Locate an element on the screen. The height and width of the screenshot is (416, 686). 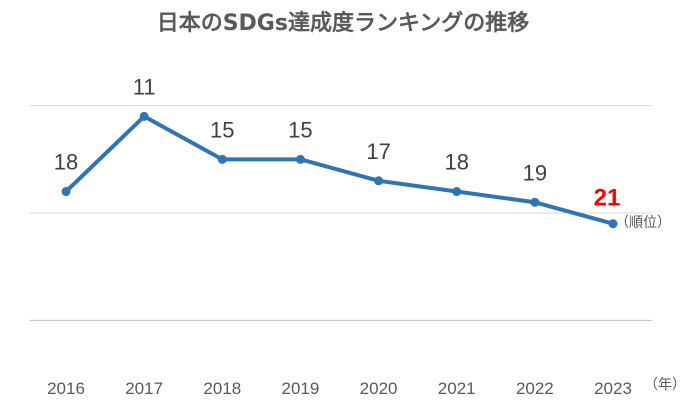
x-tick-label-2023: 2023 is located at coordinates (613, 388).